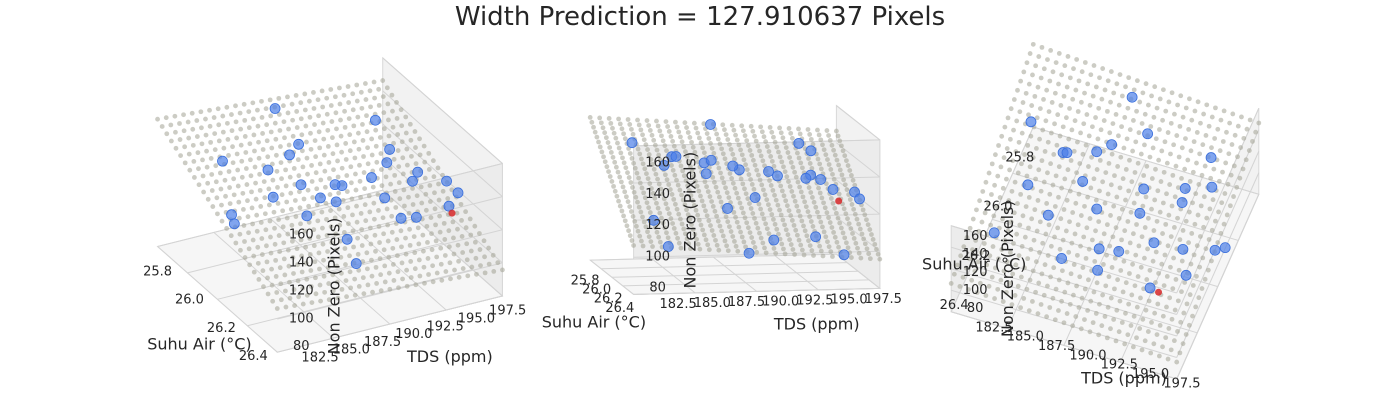  What do you see at coordinates (390, 149) in the screenshot?
I see `data-point` at bounding box center [390, 149].